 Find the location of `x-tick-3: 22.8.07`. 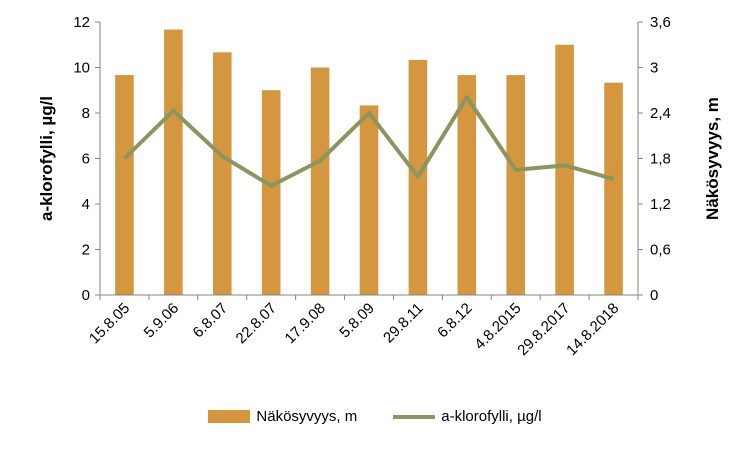

x-tick-3: 22.8.07 is located at coordinates (256, 323).